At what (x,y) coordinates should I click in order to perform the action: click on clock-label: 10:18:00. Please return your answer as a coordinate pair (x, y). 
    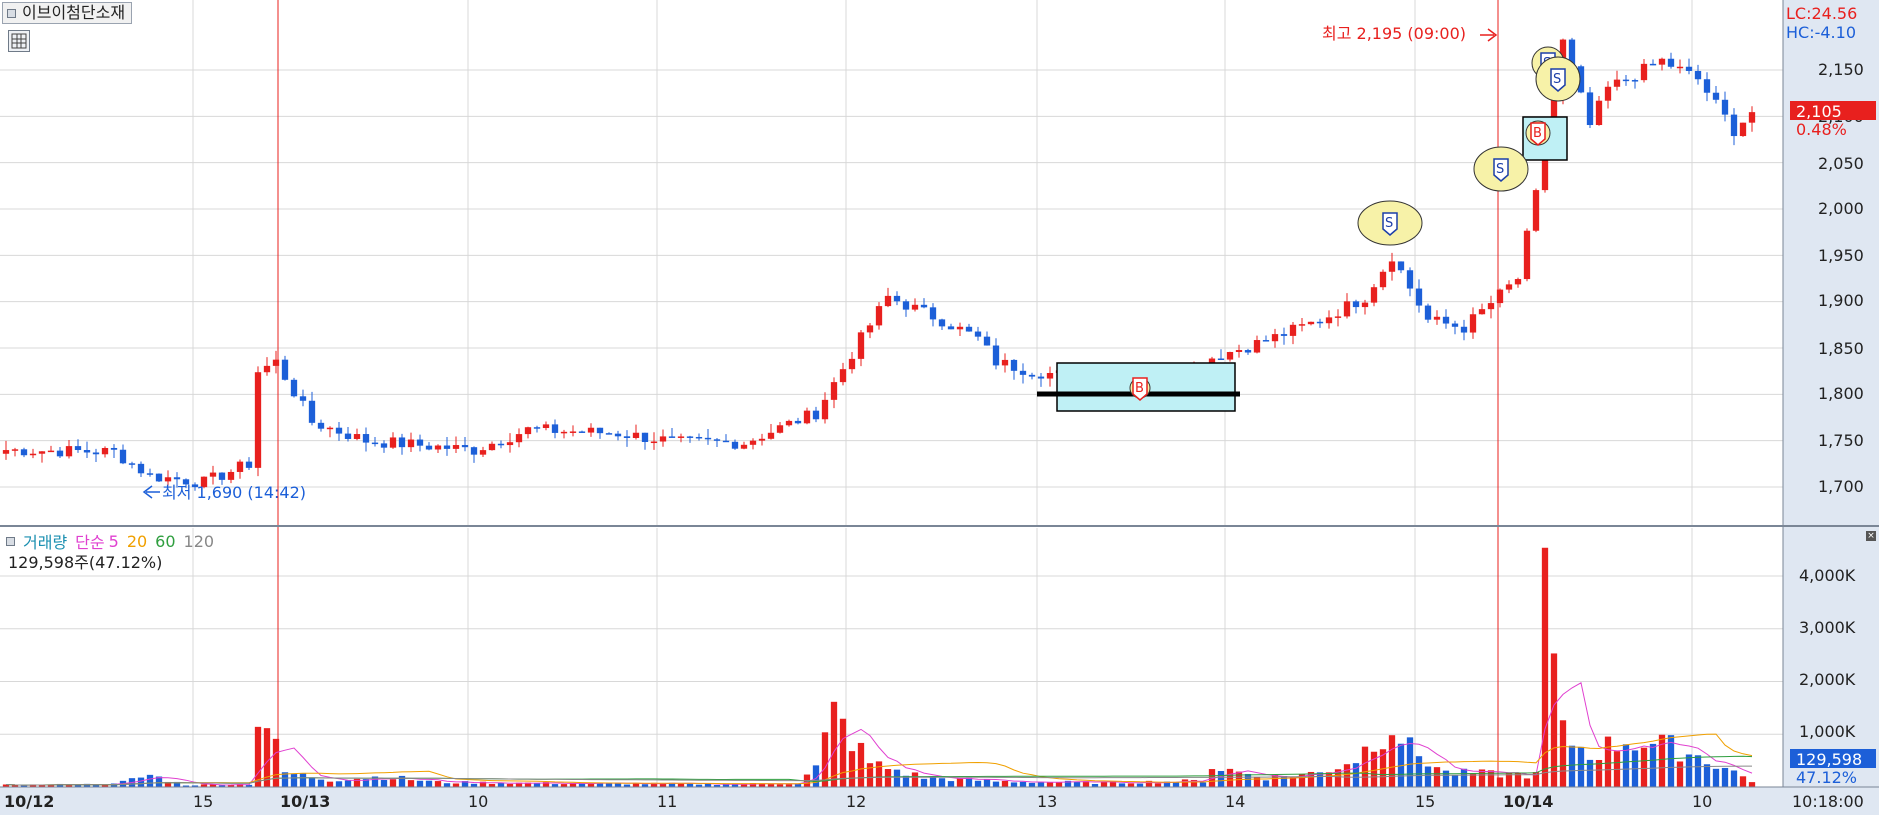
    Looking at the image, I should click on (1828, 801).